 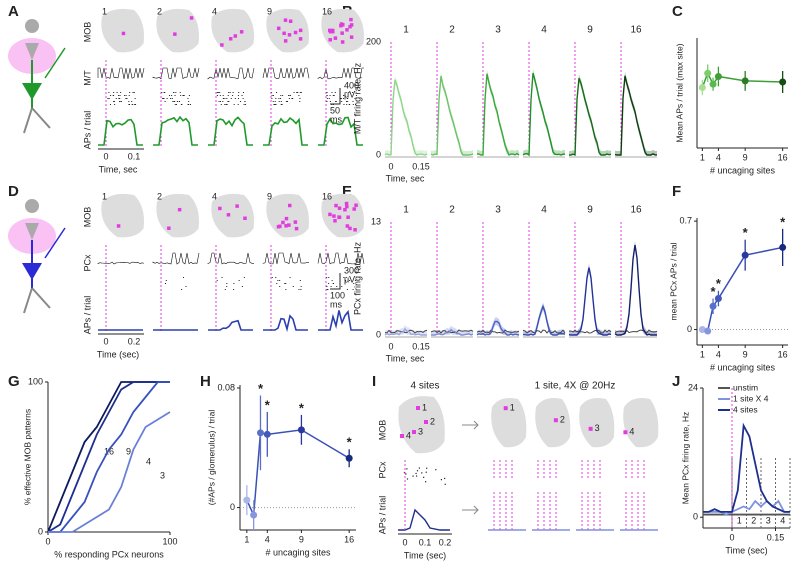 What do you see at coordinates (159, 196) in the screenshot?
I see `site-count: 2` at bounding box center [159, 196].